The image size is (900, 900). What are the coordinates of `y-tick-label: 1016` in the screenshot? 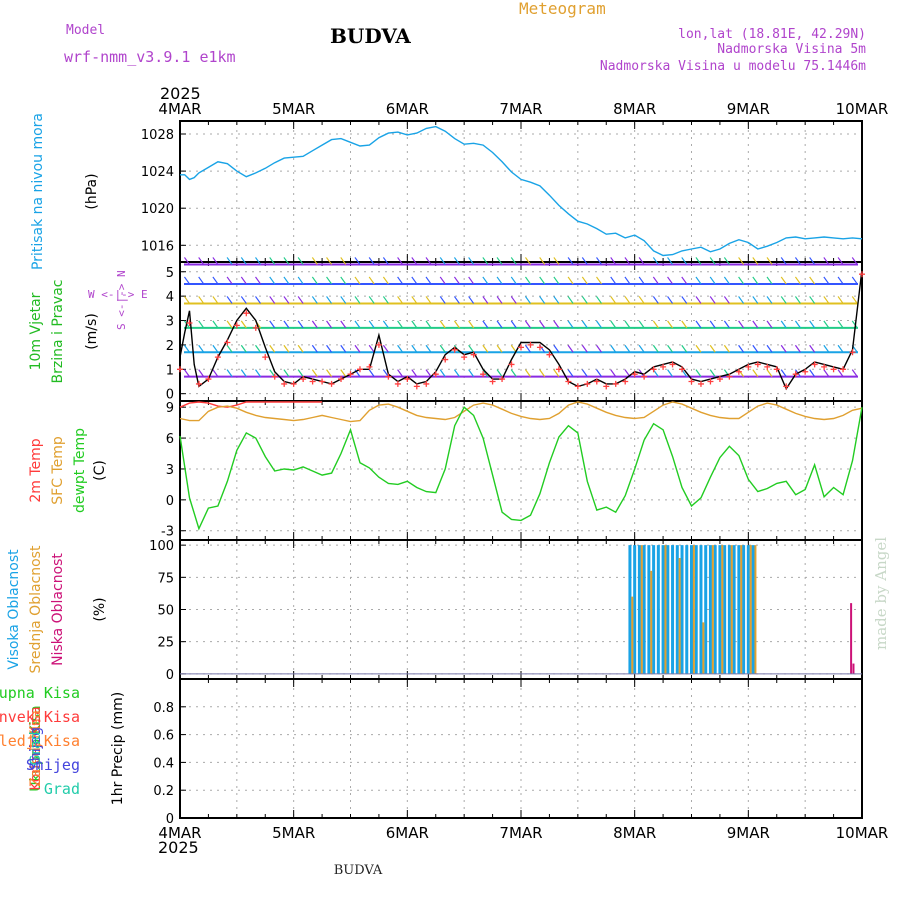 It's located at (157, 246).